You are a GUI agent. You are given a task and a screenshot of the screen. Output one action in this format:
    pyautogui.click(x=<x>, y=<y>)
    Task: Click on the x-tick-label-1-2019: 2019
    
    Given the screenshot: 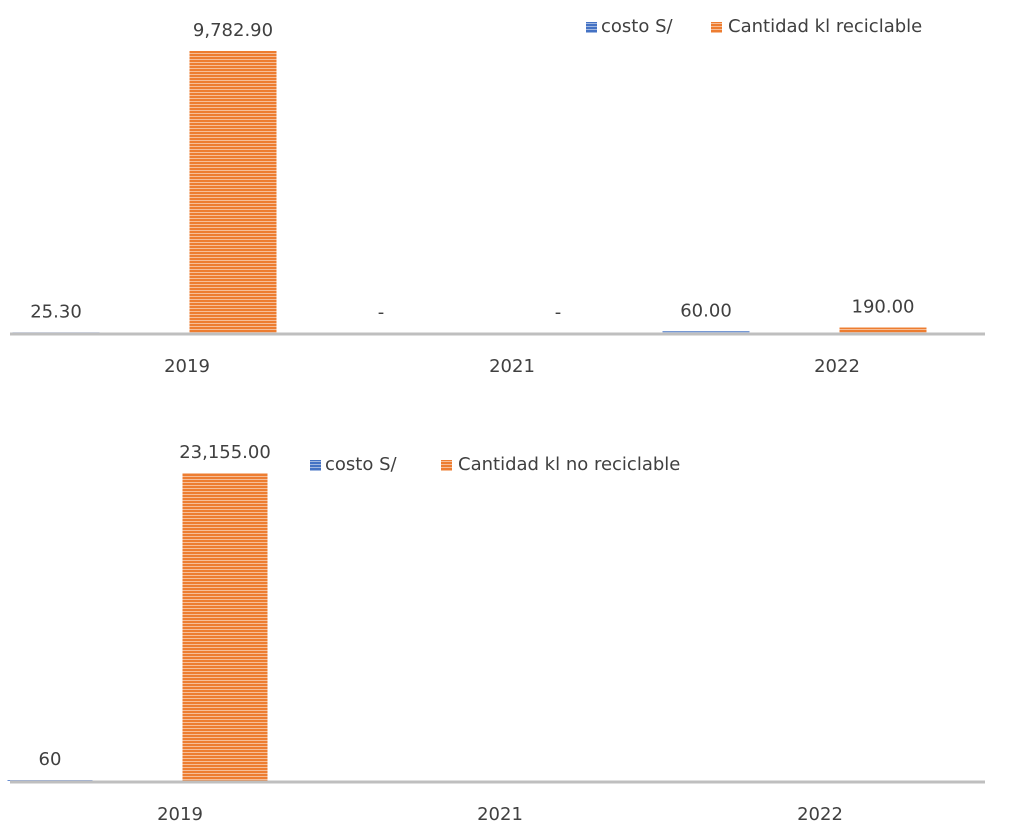 What is the action you would take?
    pyautogui.click(x=187, y=366)
    